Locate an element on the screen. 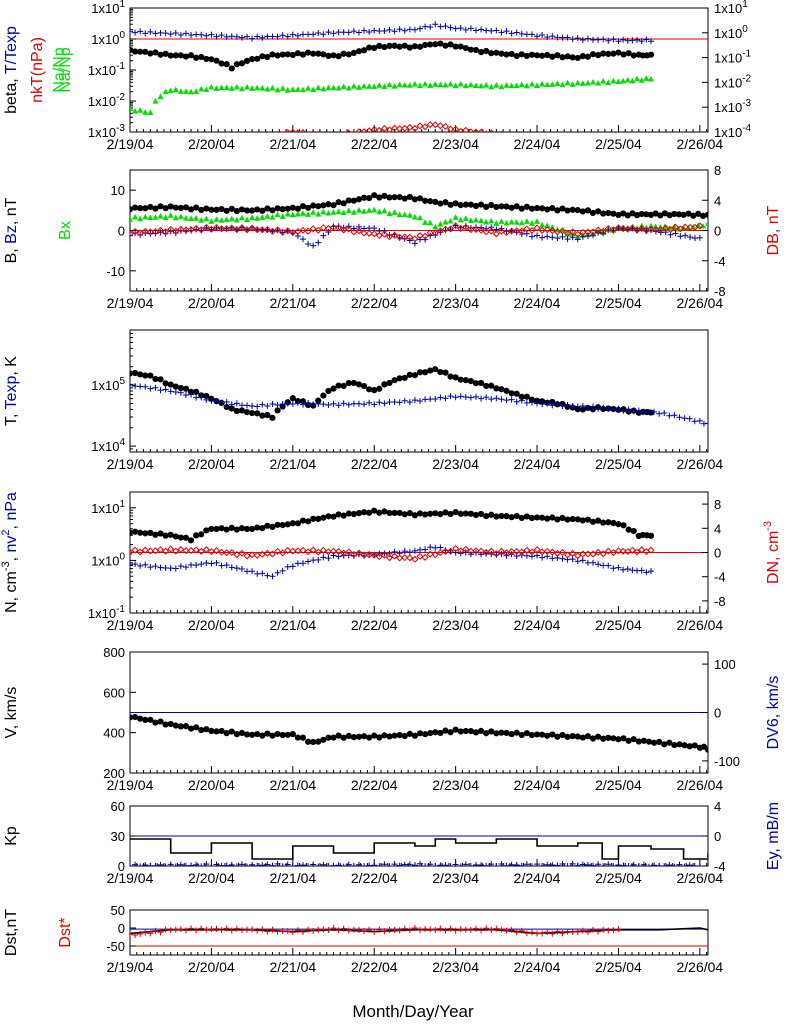 The height and width of the screenshot is (1024, 791). y-tick-label: 0 is located at coordinates (121, 231).